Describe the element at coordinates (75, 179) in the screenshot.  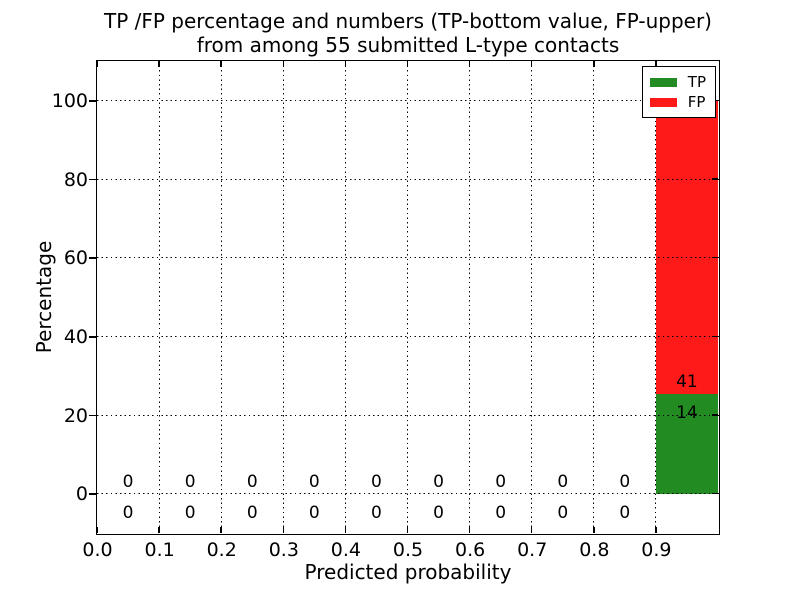
I see `y-tick-label: 80` at that location.